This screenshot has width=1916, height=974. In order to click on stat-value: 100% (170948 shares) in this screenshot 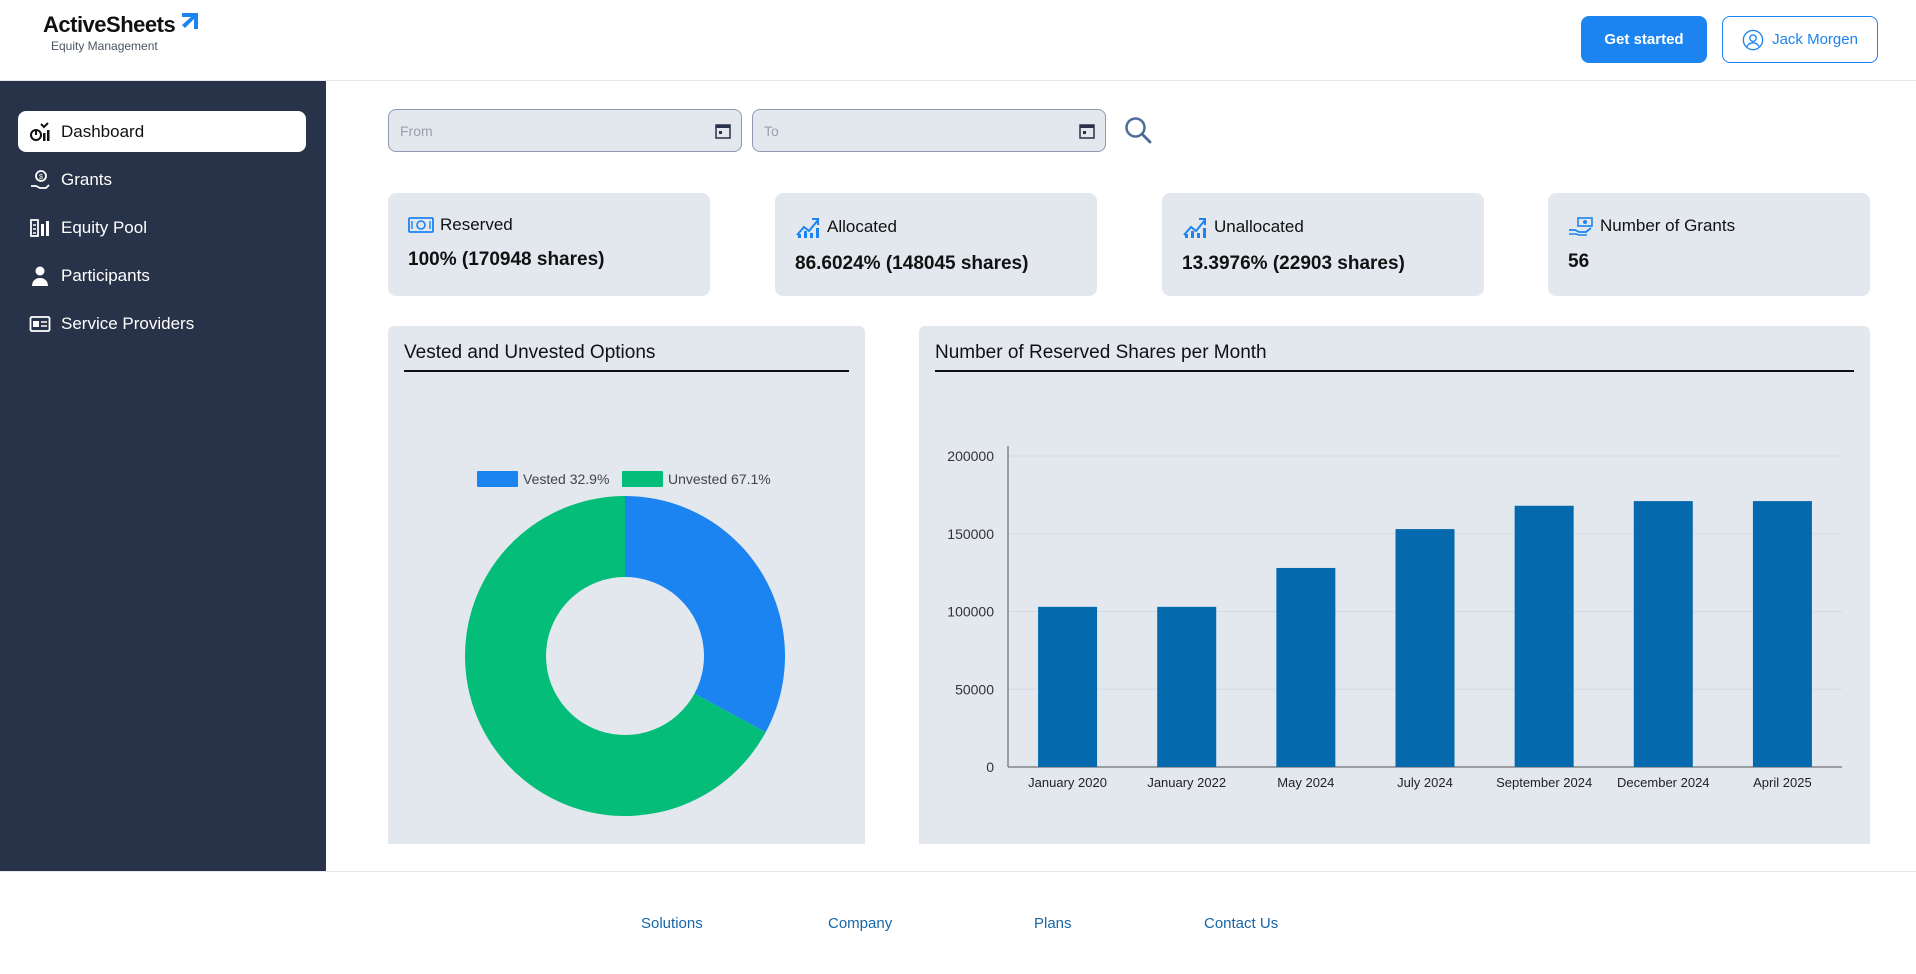, I will do `click(506, 259)`.